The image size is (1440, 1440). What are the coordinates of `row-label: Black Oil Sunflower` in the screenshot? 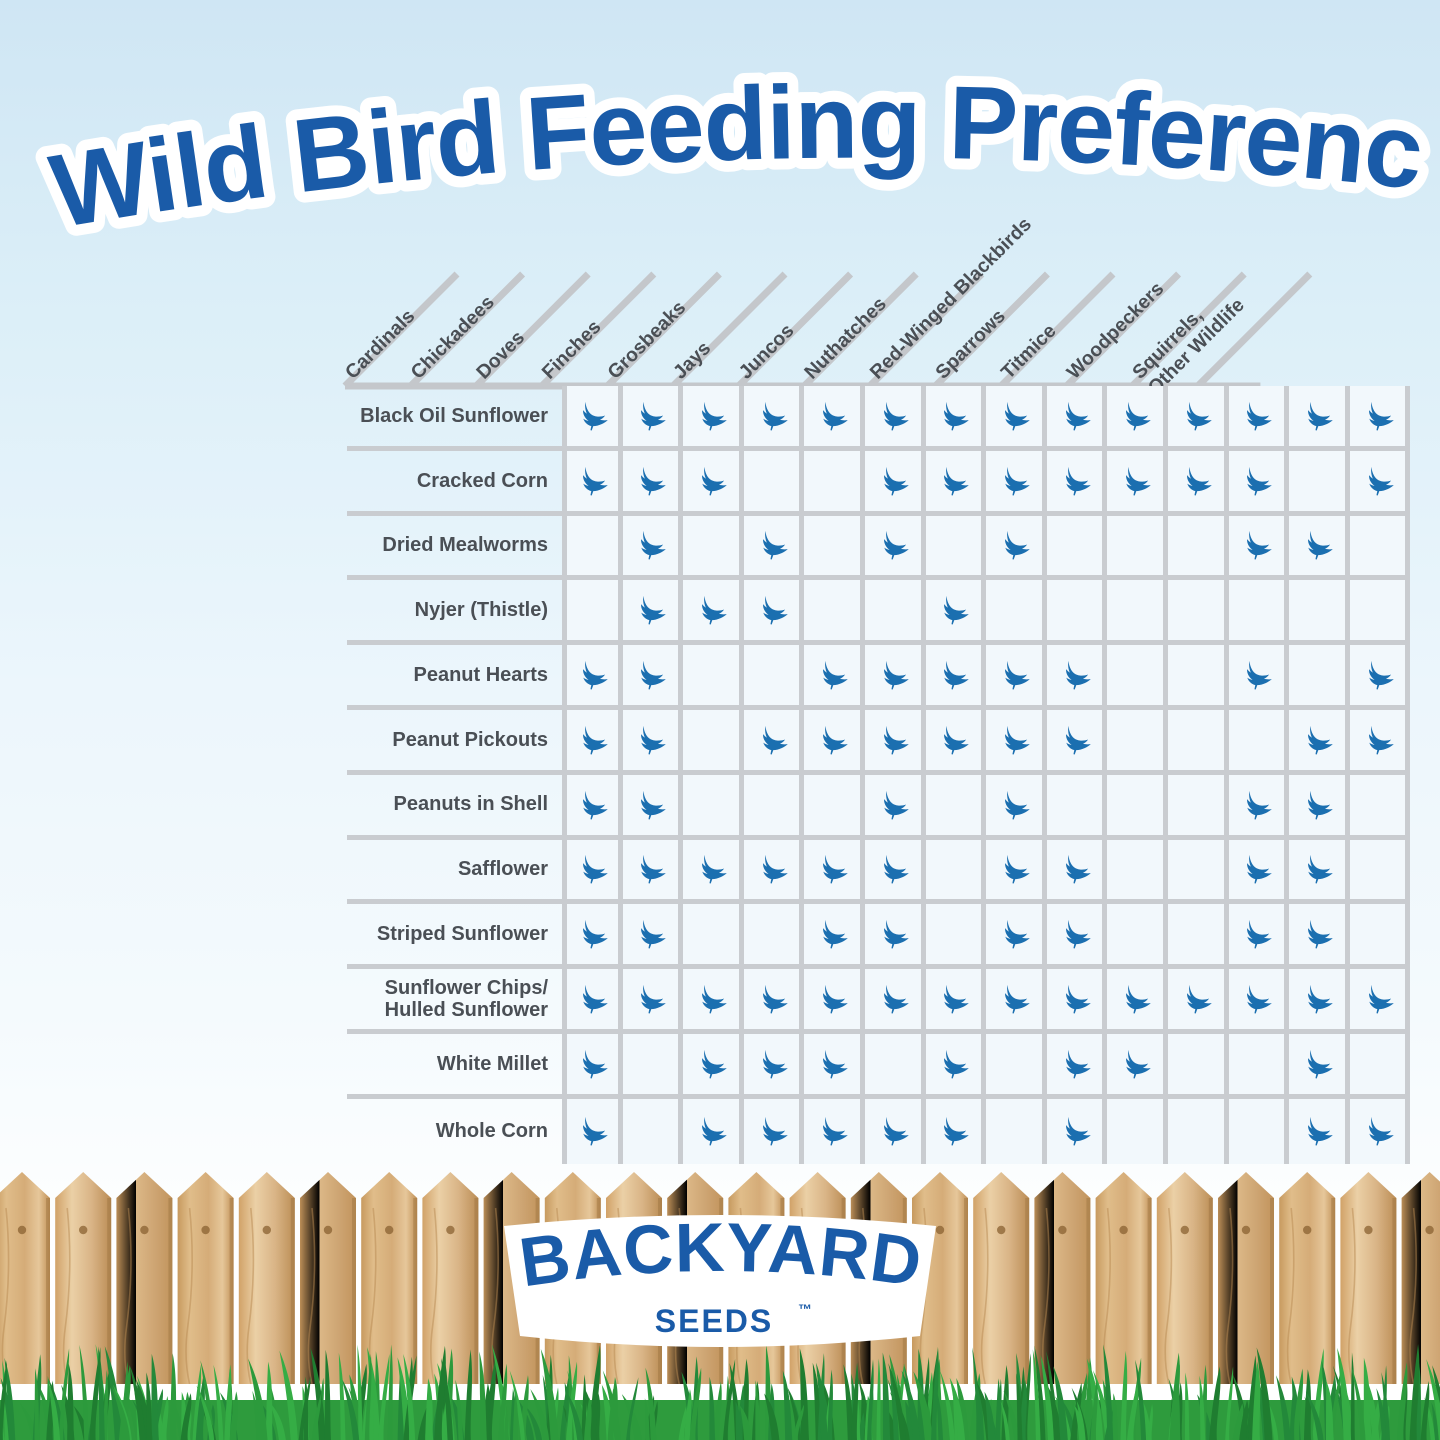 It's located at (454, 418).